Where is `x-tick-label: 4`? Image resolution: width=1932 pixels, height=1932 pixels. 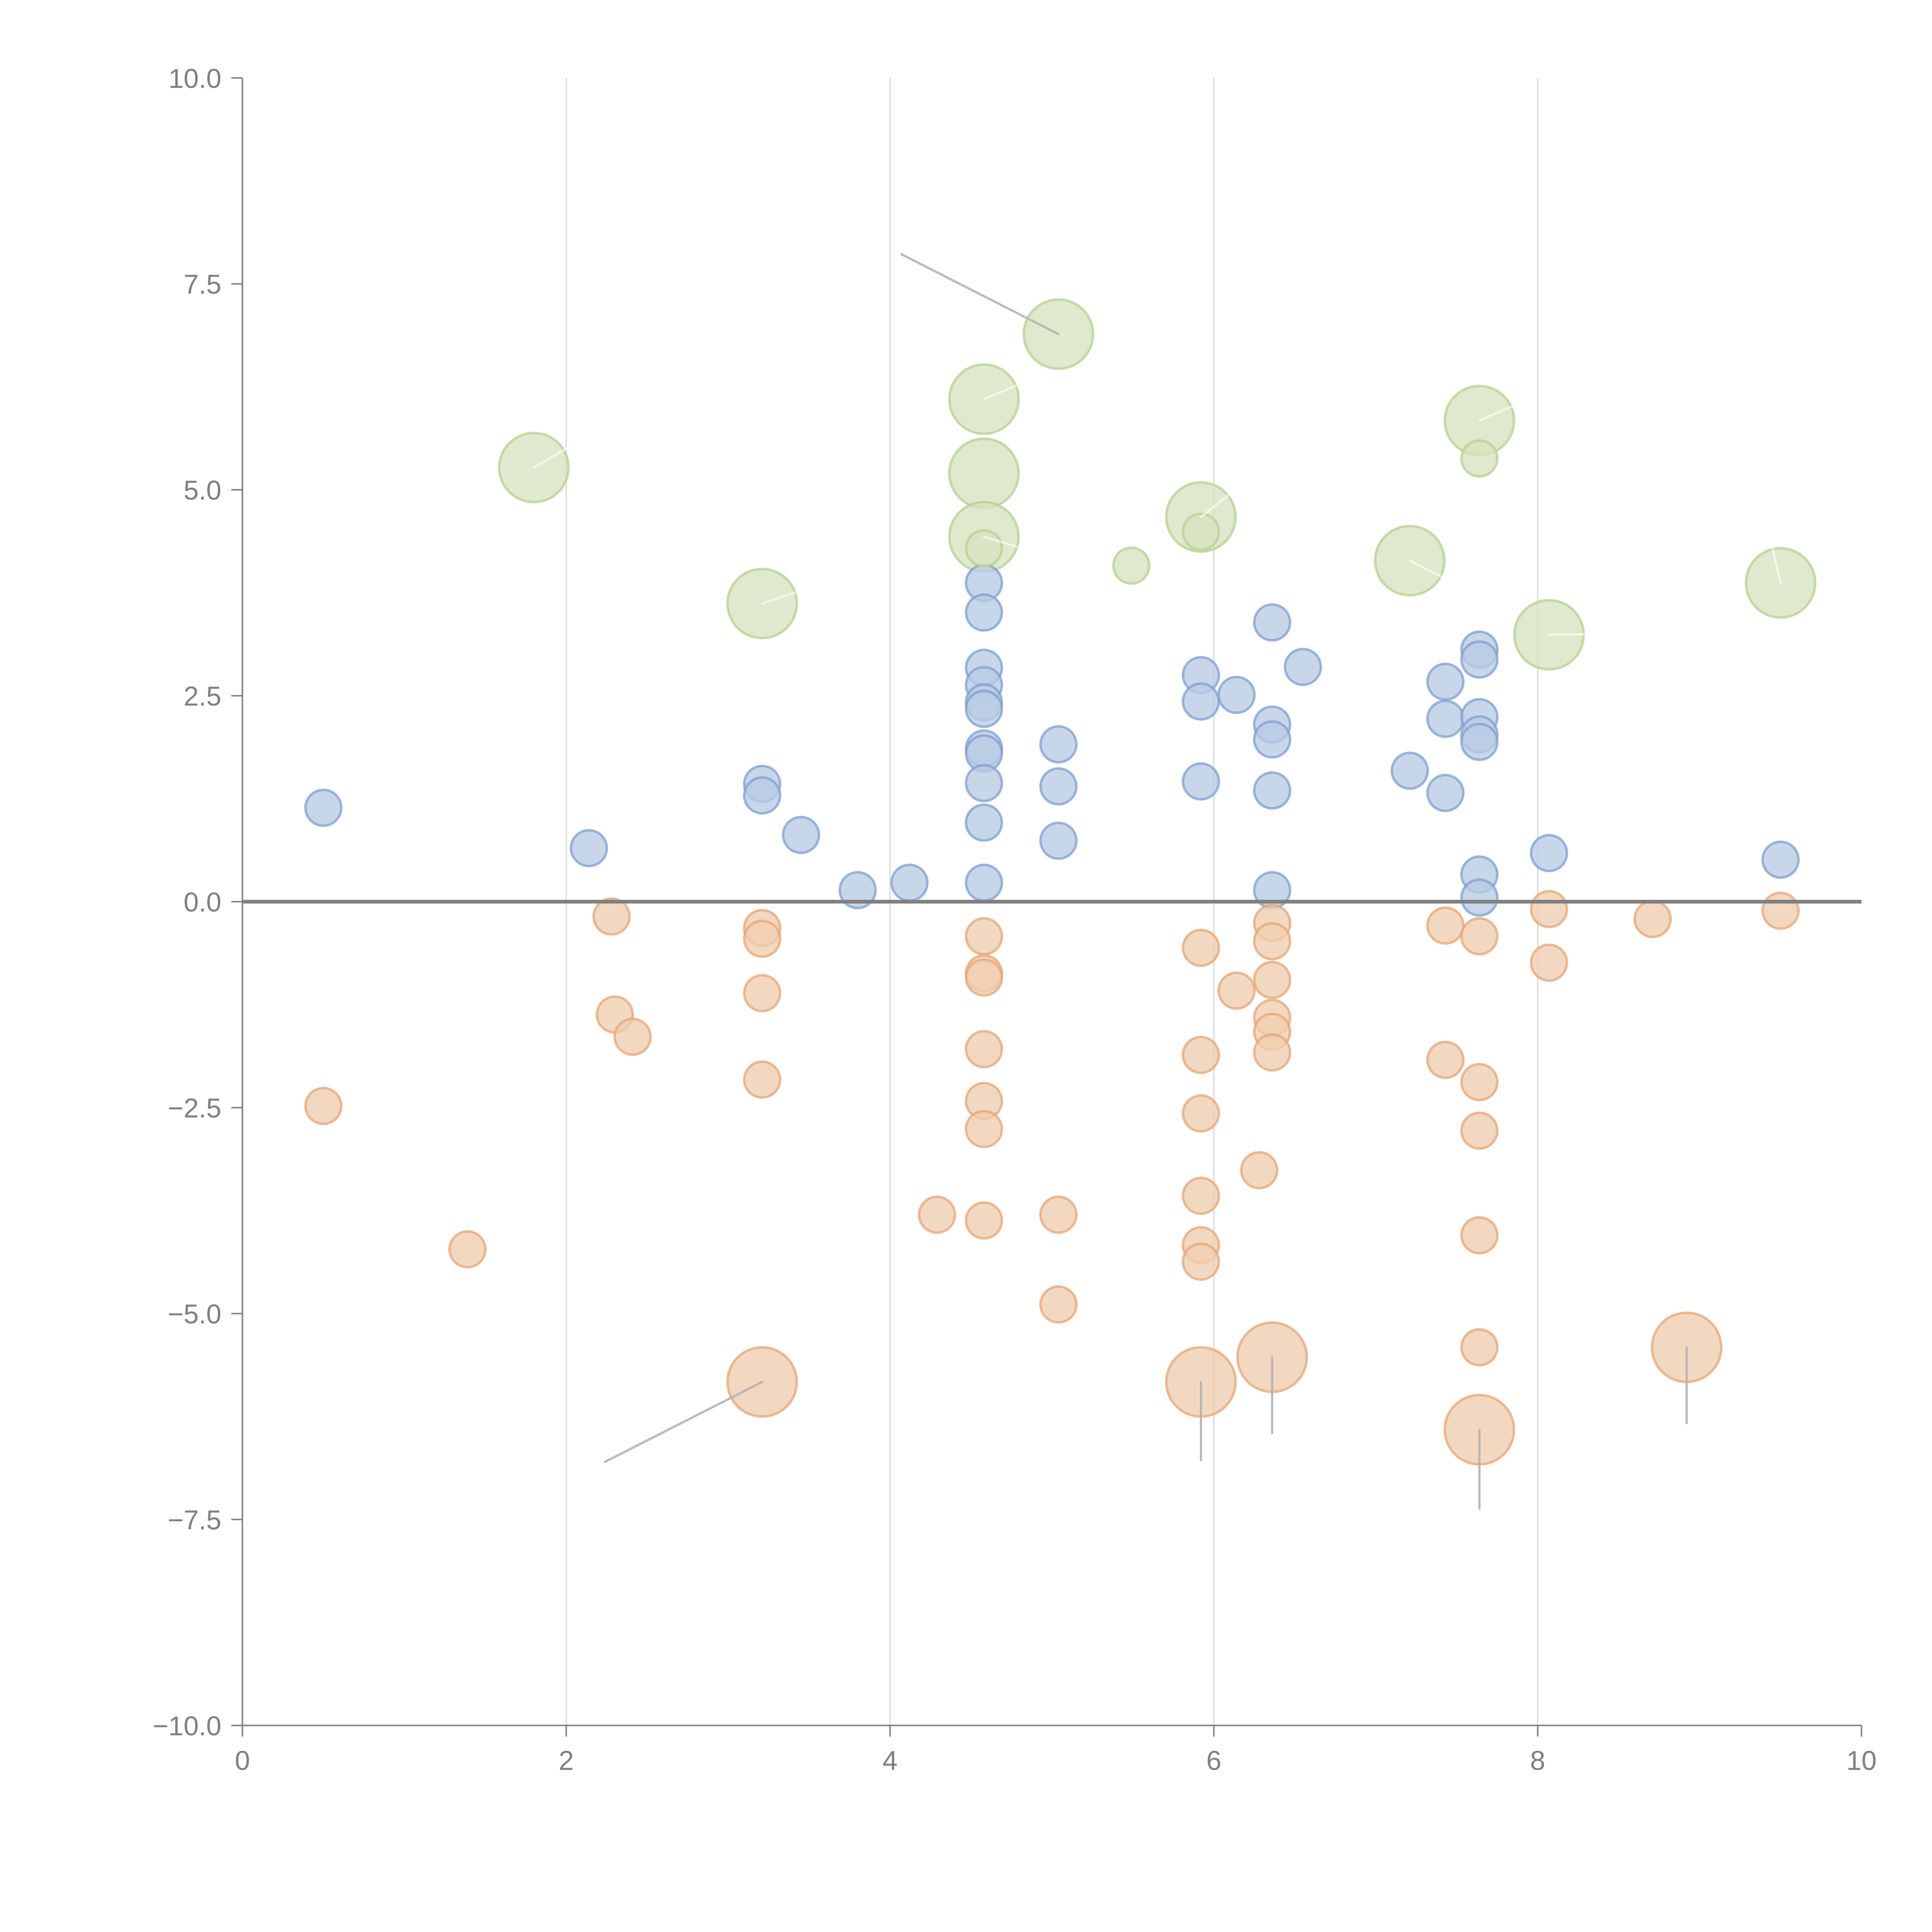 x-tick-label: 4 is located at coordinates (891, 1760).